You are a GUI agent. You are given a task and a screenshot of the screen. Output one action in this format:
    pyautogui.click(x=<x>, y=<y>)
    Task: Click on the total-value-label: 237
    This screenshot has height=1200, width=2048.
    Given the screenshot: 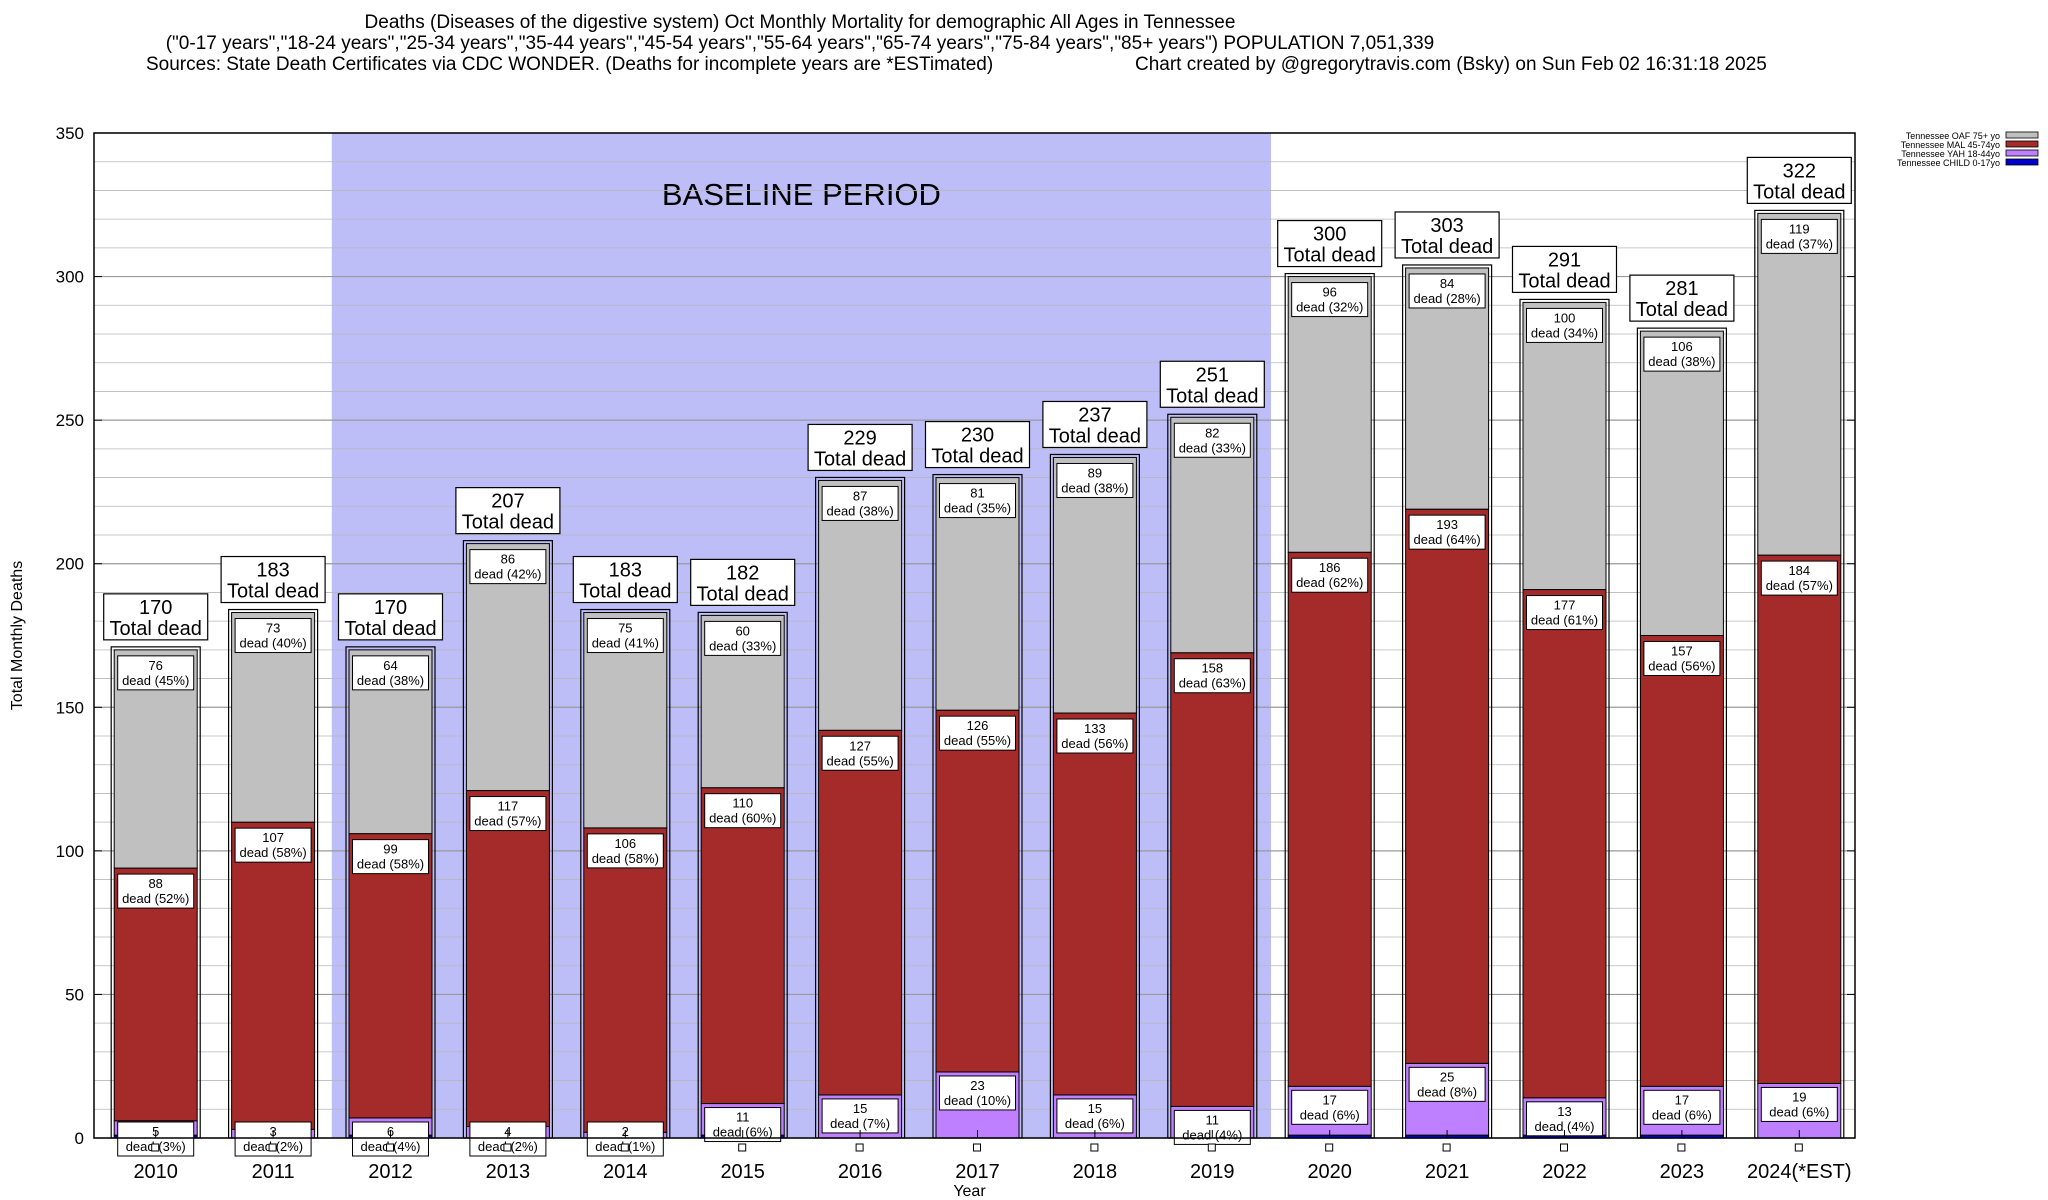 What is the action you would take?
    pyautogui.click(x=1094, y=415)
    